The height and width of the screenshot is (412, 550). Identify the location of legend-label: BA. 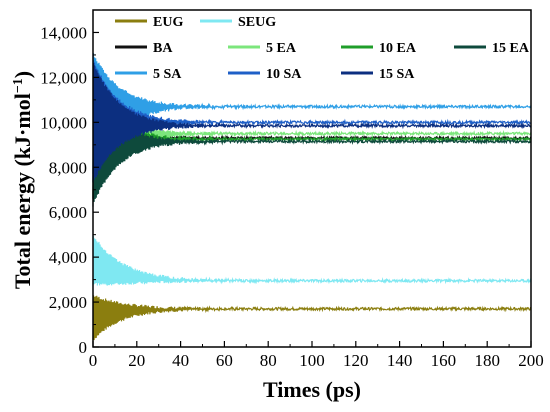
(163, 48).